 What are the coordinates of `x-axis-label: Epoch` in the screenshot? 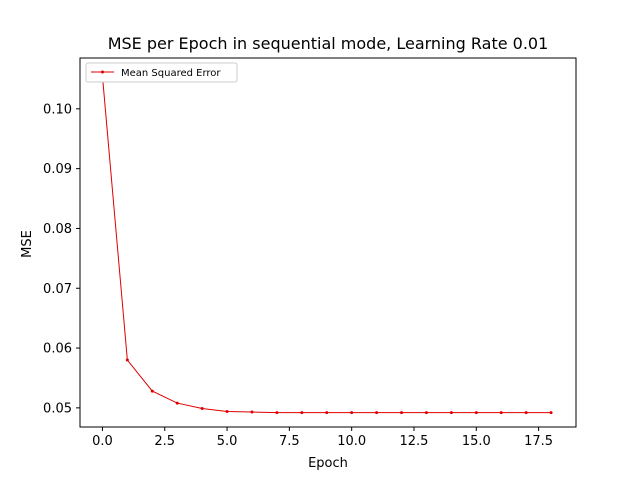 It's located at (328, 463).